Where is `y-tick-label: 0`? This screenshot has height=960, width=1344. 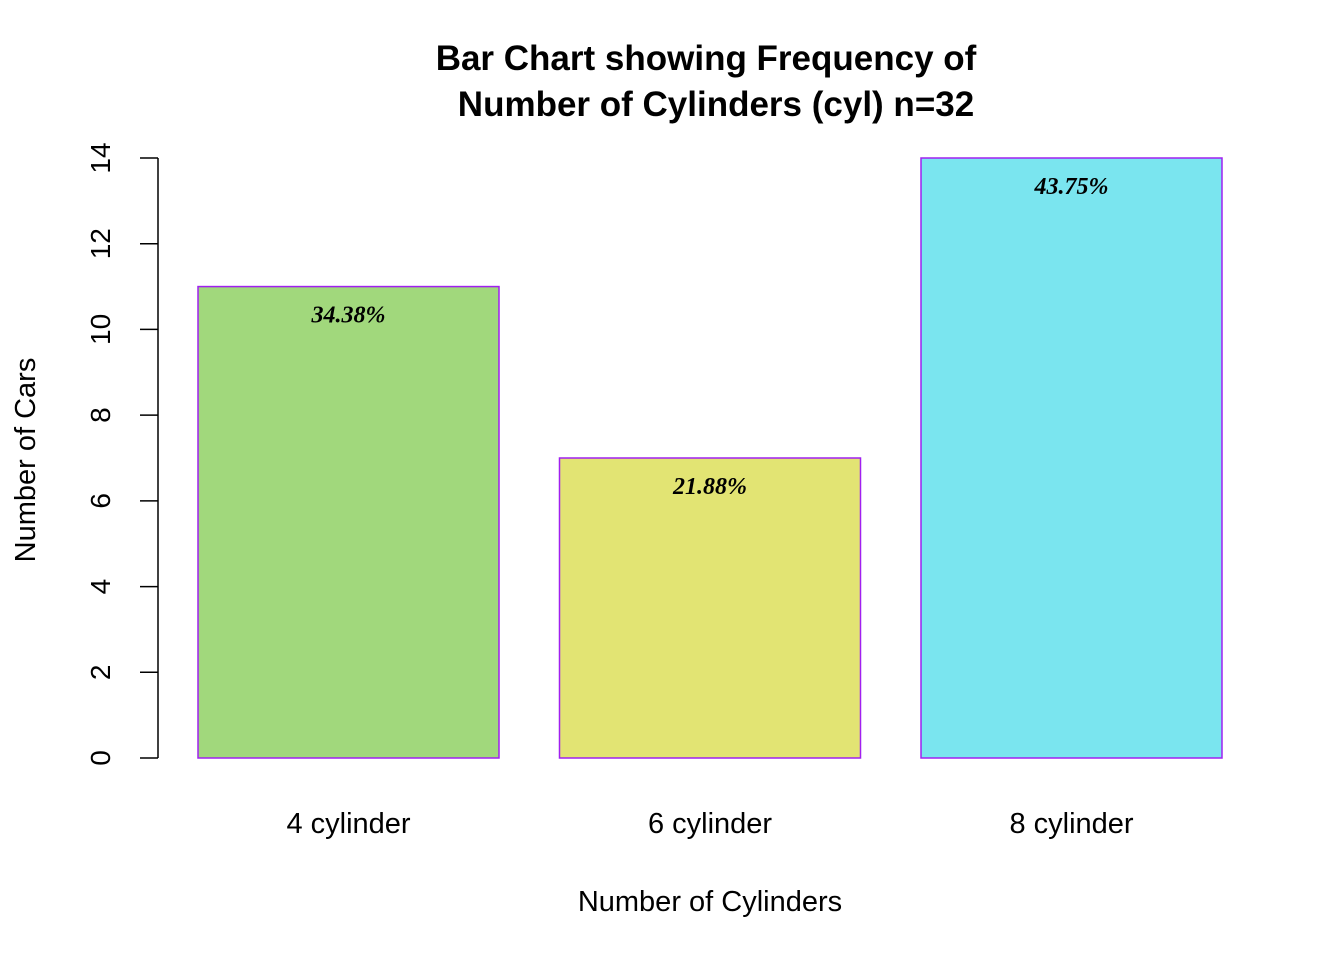
y-tick-label: 0 is located at coordinates (100, 758).